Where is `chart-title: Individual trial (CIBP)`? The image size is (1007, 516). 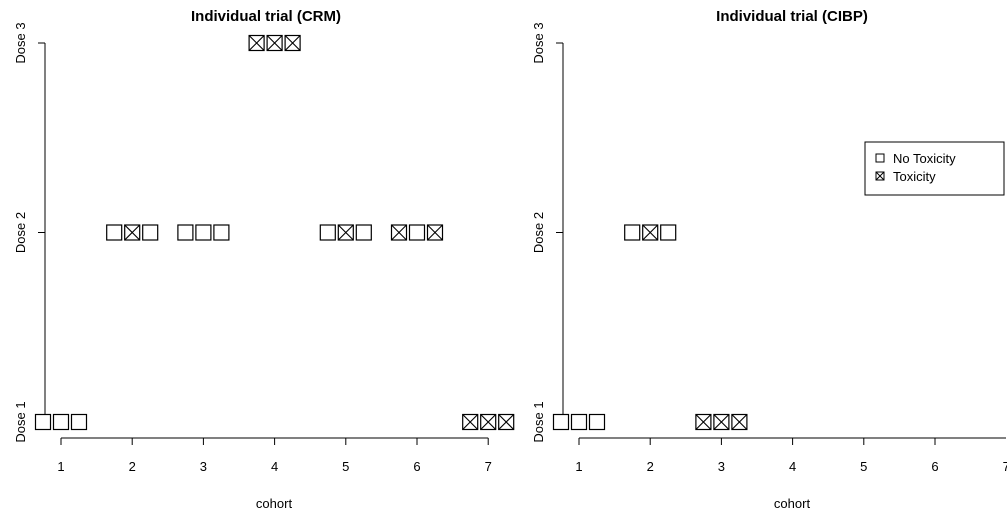
chart-title: Individual trial (CIBP) is located at coordinates (792, 16).